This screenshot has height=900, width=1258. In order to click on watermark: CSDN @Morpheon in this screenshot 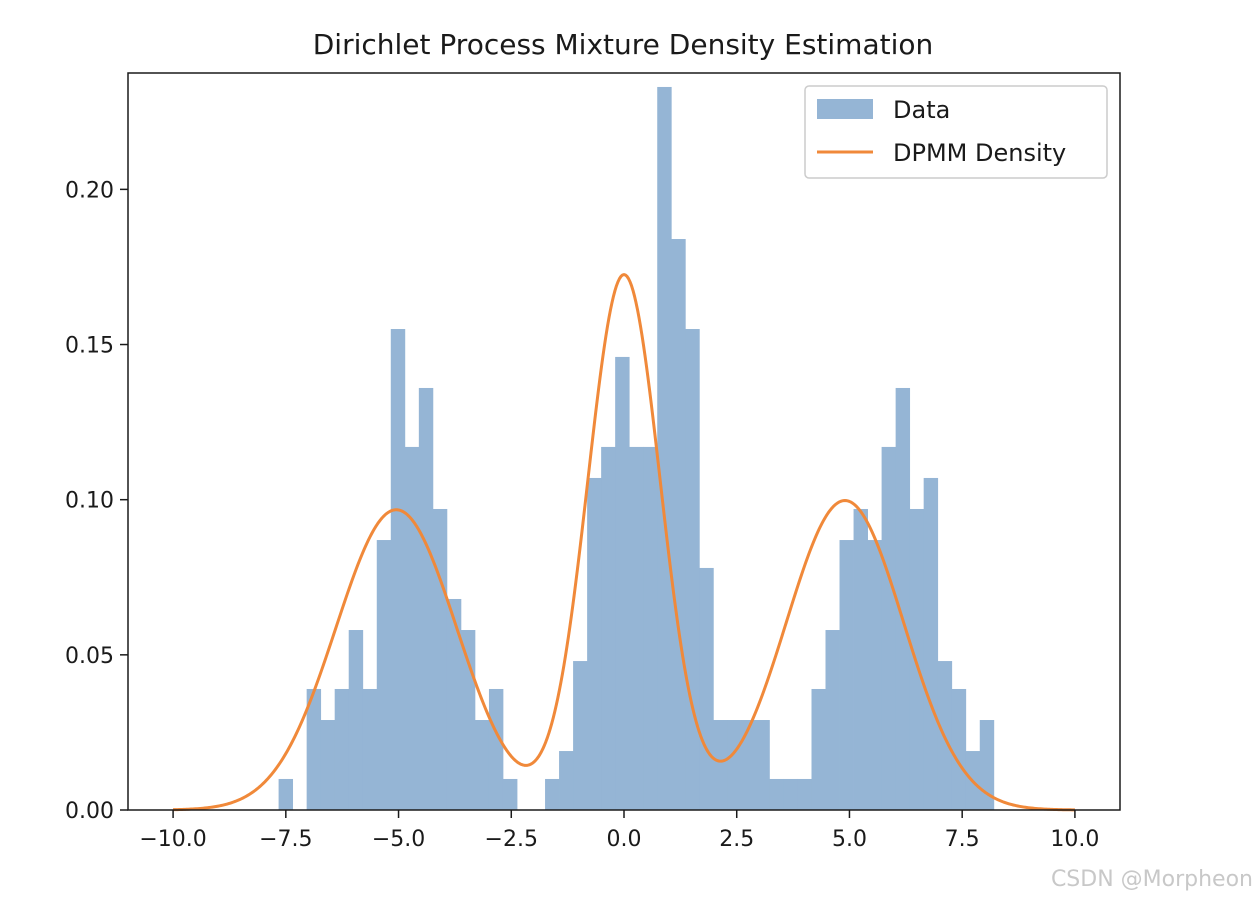, I will do `click(1152, 879)`.